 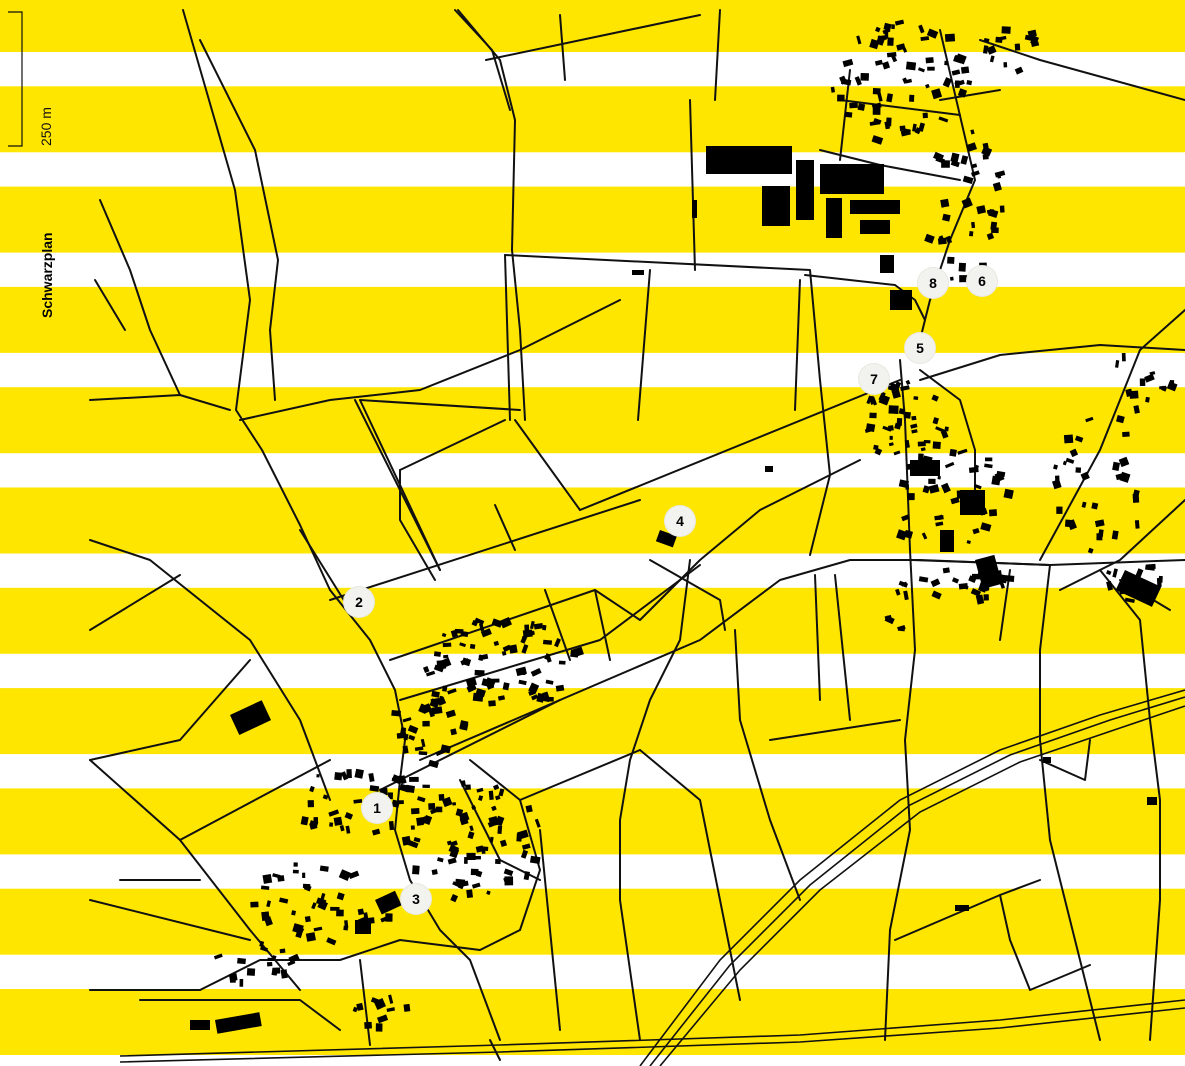 What do you see at coordinates (359, 602) in the screenshot?
I see `location-marker-2: 2` at bounding box center [359, 602].